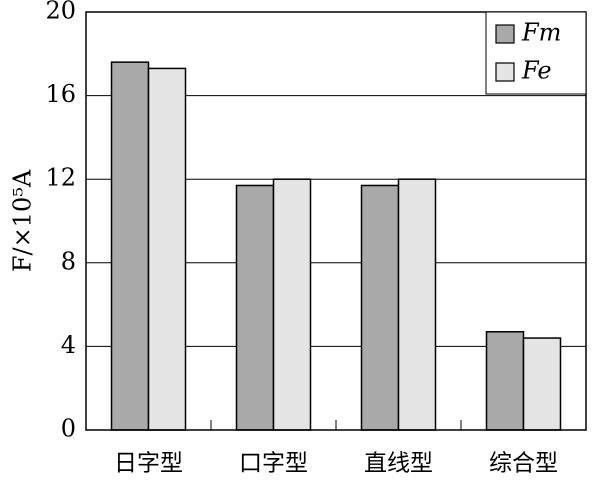 The height and width of the screenshot is (481, 599). Describe the element at coordinates (536, 71) in the screenshot. I see `legend-label: Fe` at that location.